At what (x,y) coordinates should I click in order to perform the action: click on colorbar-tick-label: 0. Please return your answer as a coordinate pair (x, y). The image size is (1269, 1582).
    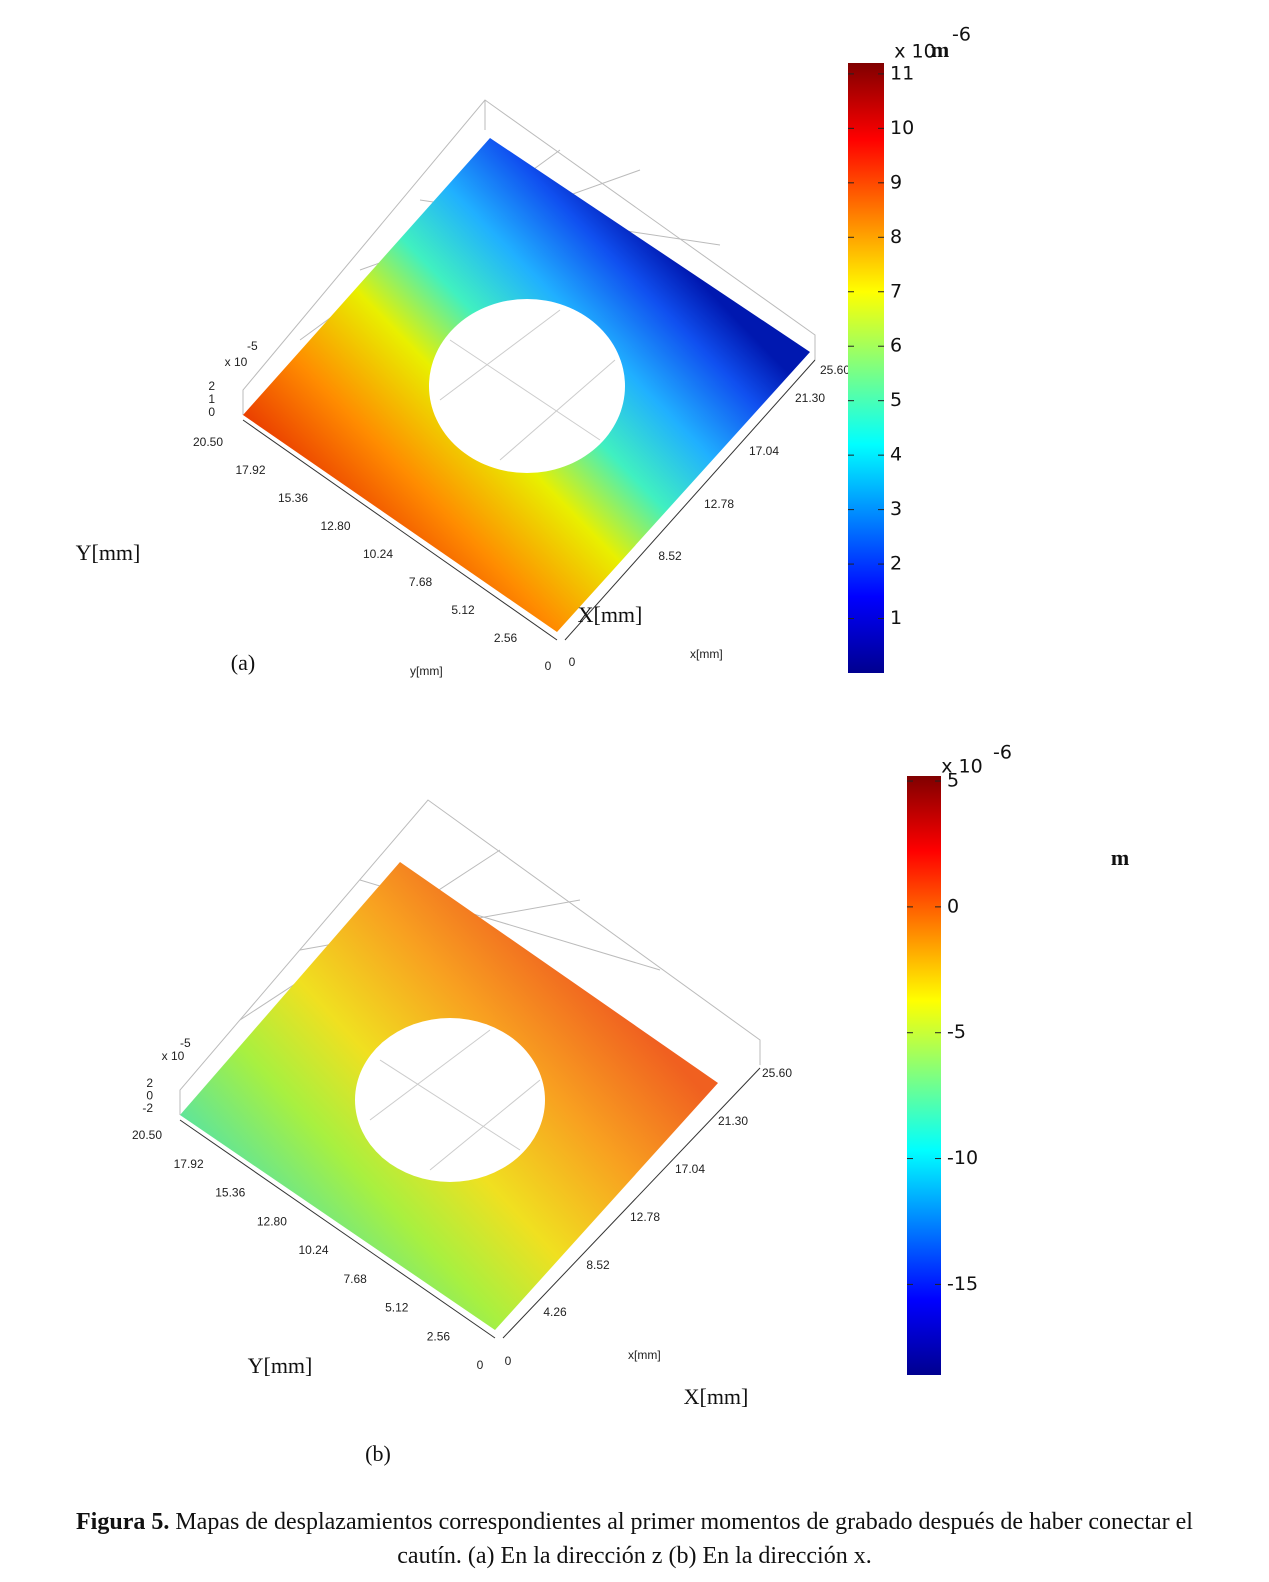
    Looking at the image, I should click on (953, 906).